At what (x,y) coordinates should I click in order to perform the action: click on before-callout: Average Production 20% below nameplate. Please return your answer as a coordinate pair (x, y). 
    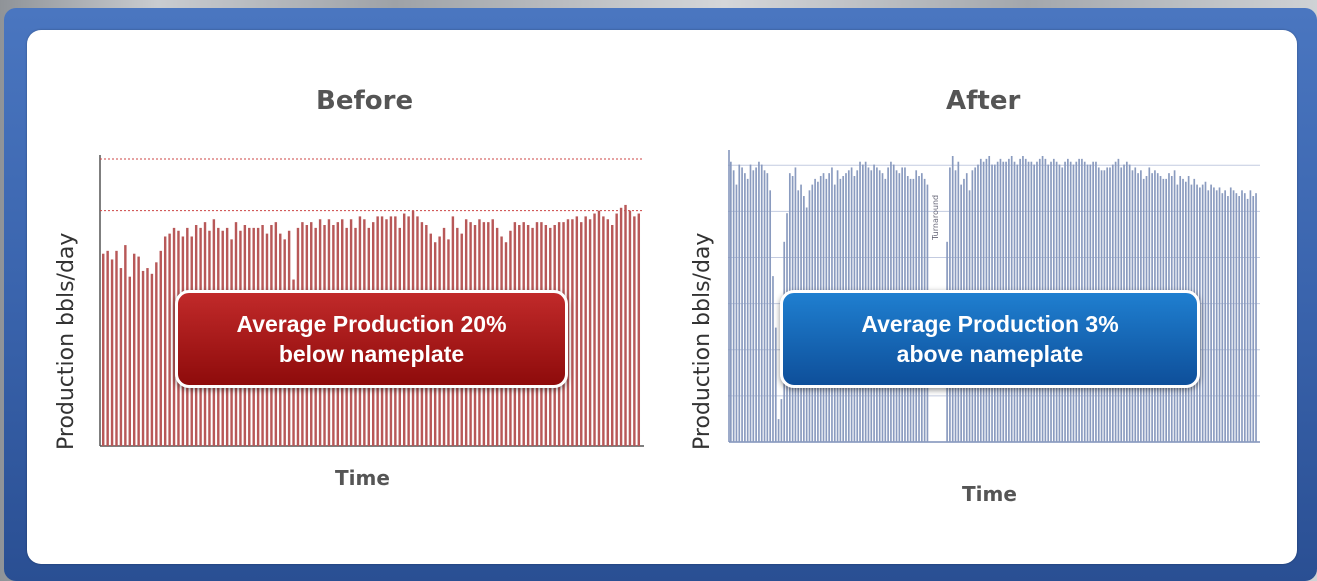
    Looking at the image, I should click on (371, 339).